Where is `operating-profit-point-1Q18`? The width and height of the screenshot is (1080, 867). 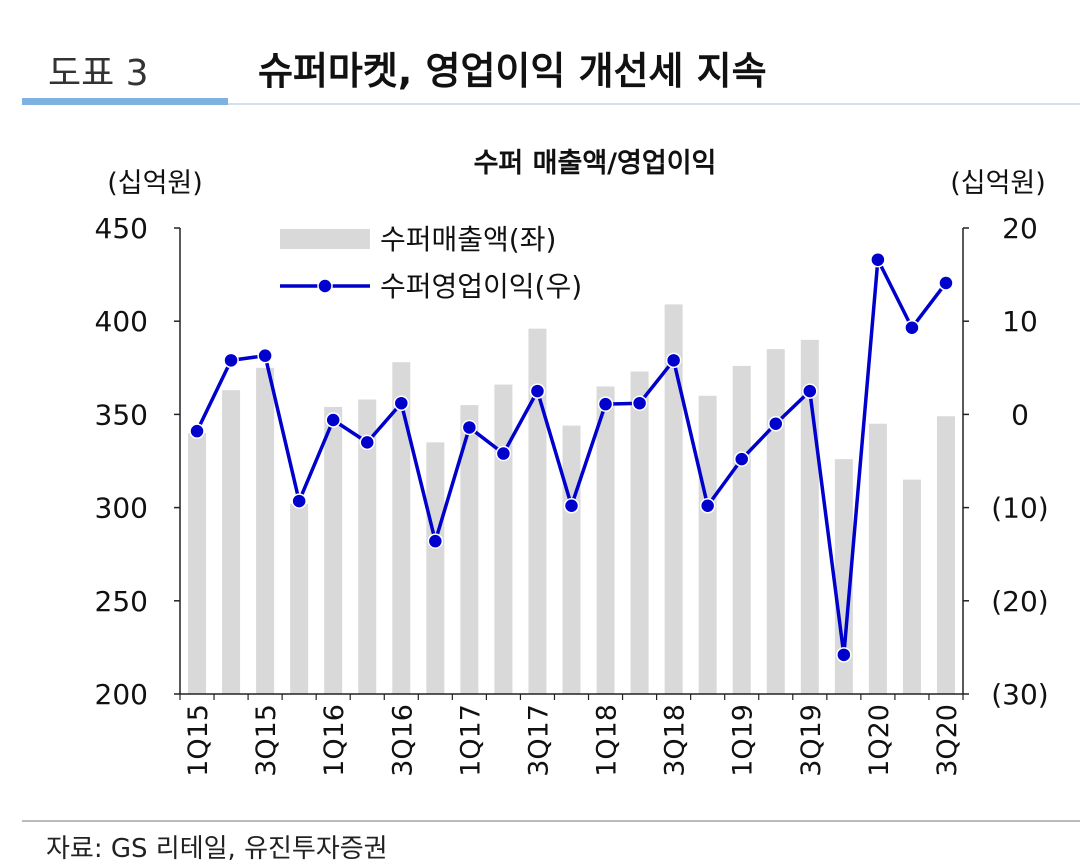 operating-profit-point-1Q18 is located at coordinates (605, 404).